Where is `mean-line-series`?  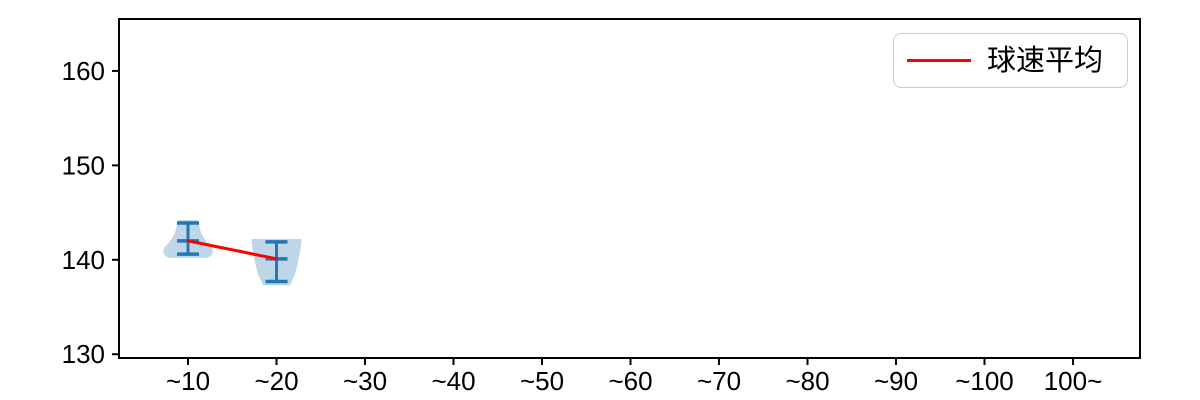 mean-line-series is located at coordinates (232, 250).